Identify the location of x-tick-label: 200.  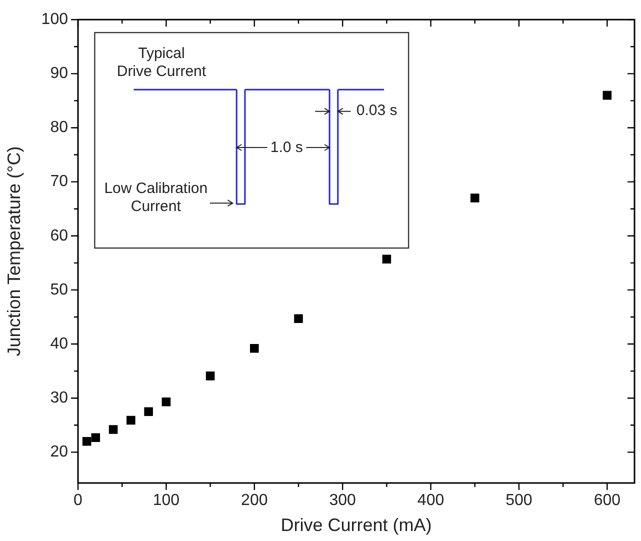
(254, 501).